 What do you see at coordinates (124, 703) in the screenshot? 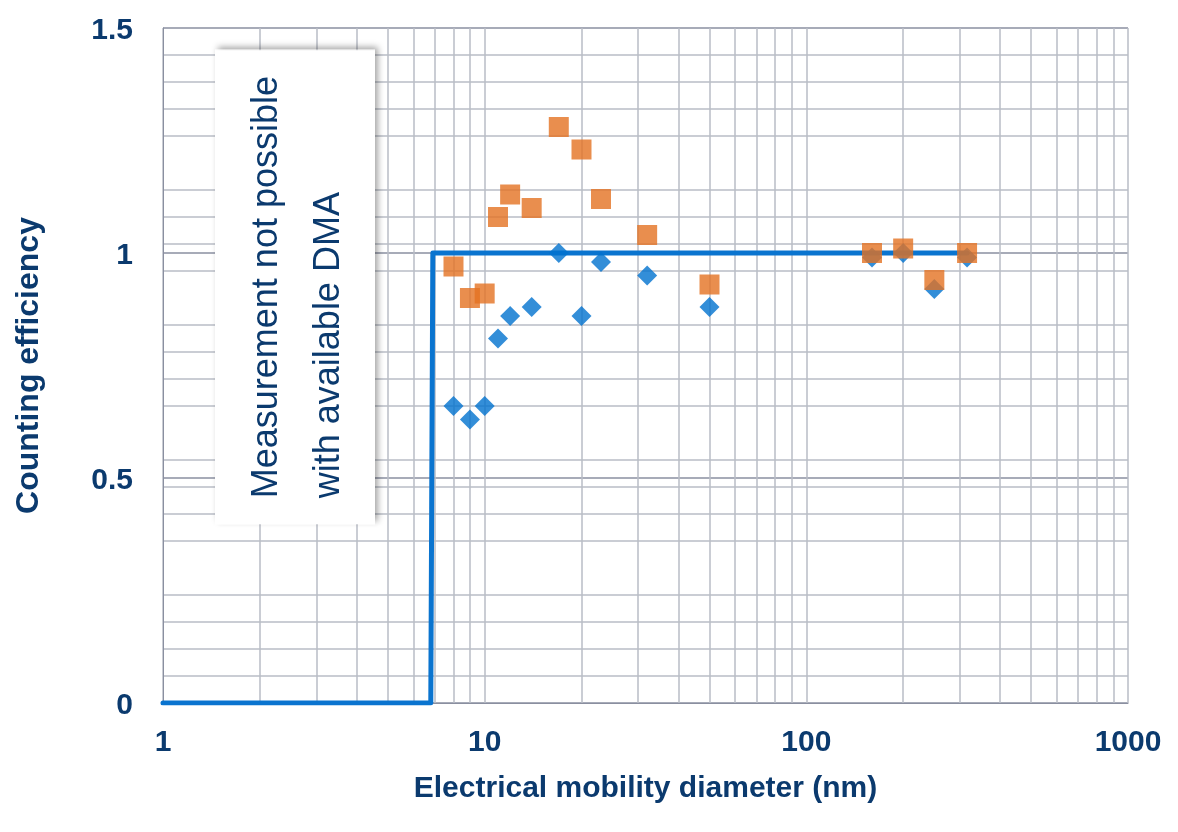
I see `y-tick-label: 0` at bounding box center [124, 703].